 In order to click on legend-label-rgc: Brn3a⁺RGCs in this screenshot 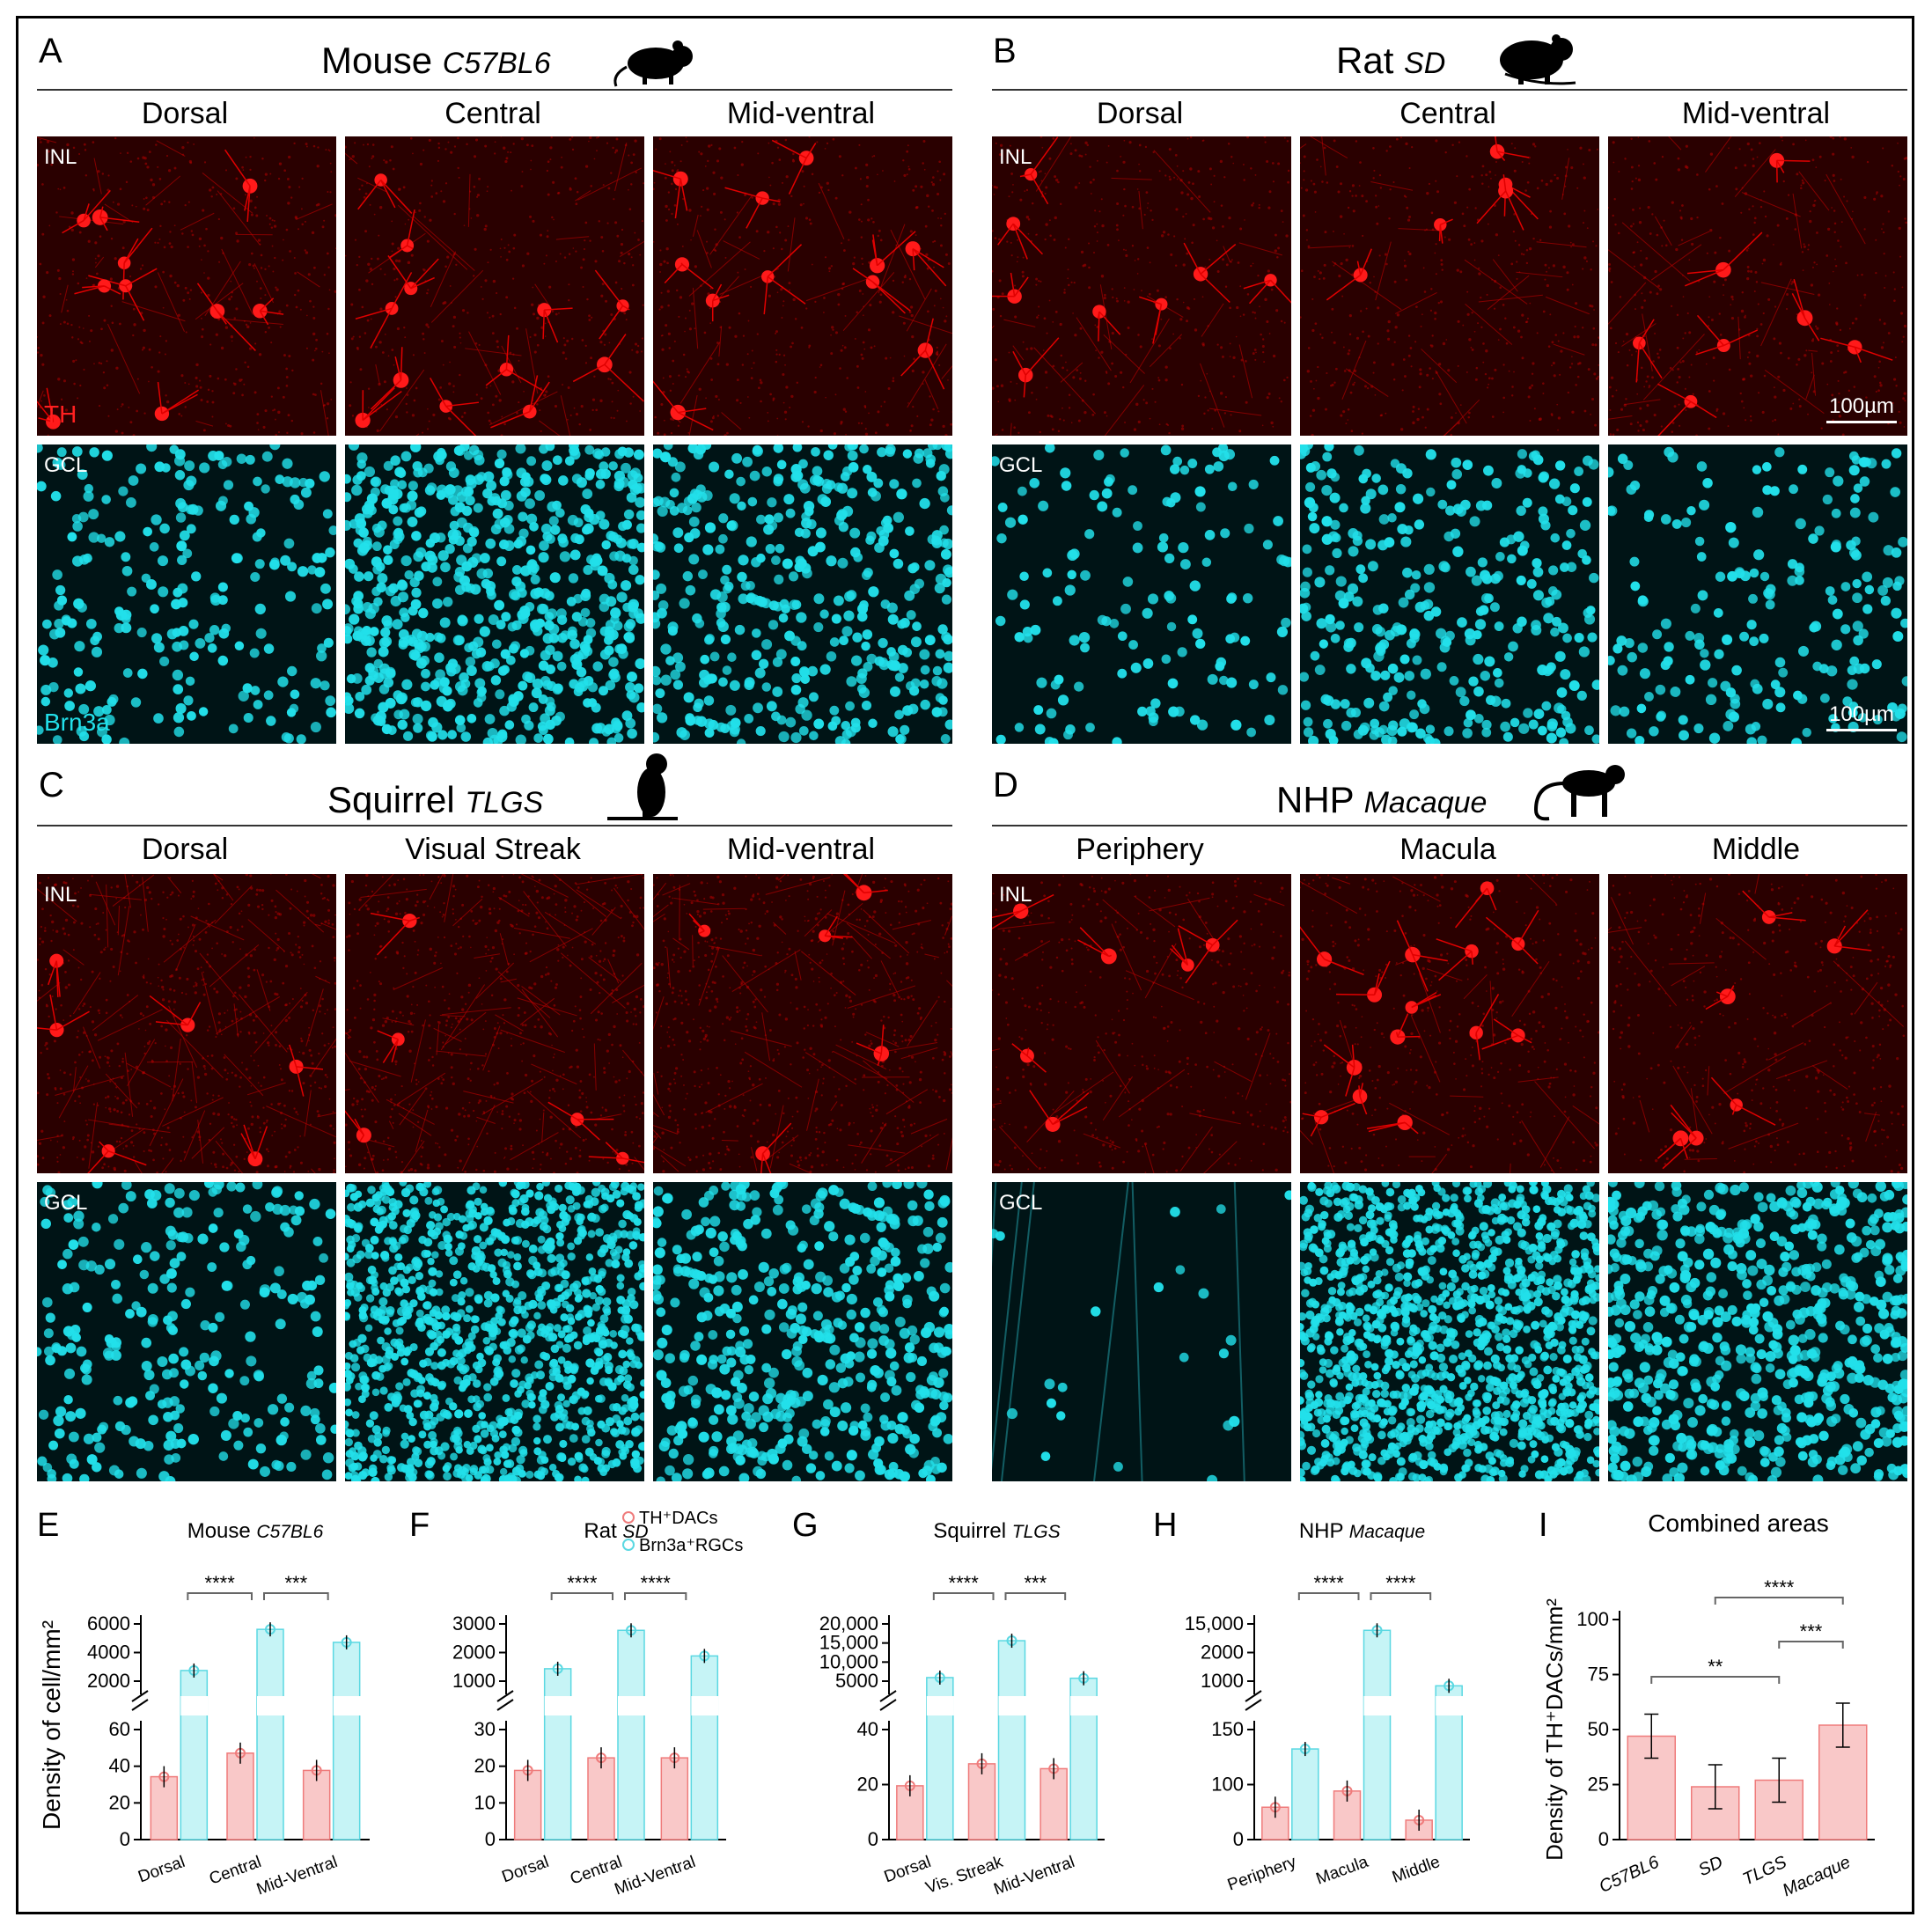, I will do `click(691, 1545)`.